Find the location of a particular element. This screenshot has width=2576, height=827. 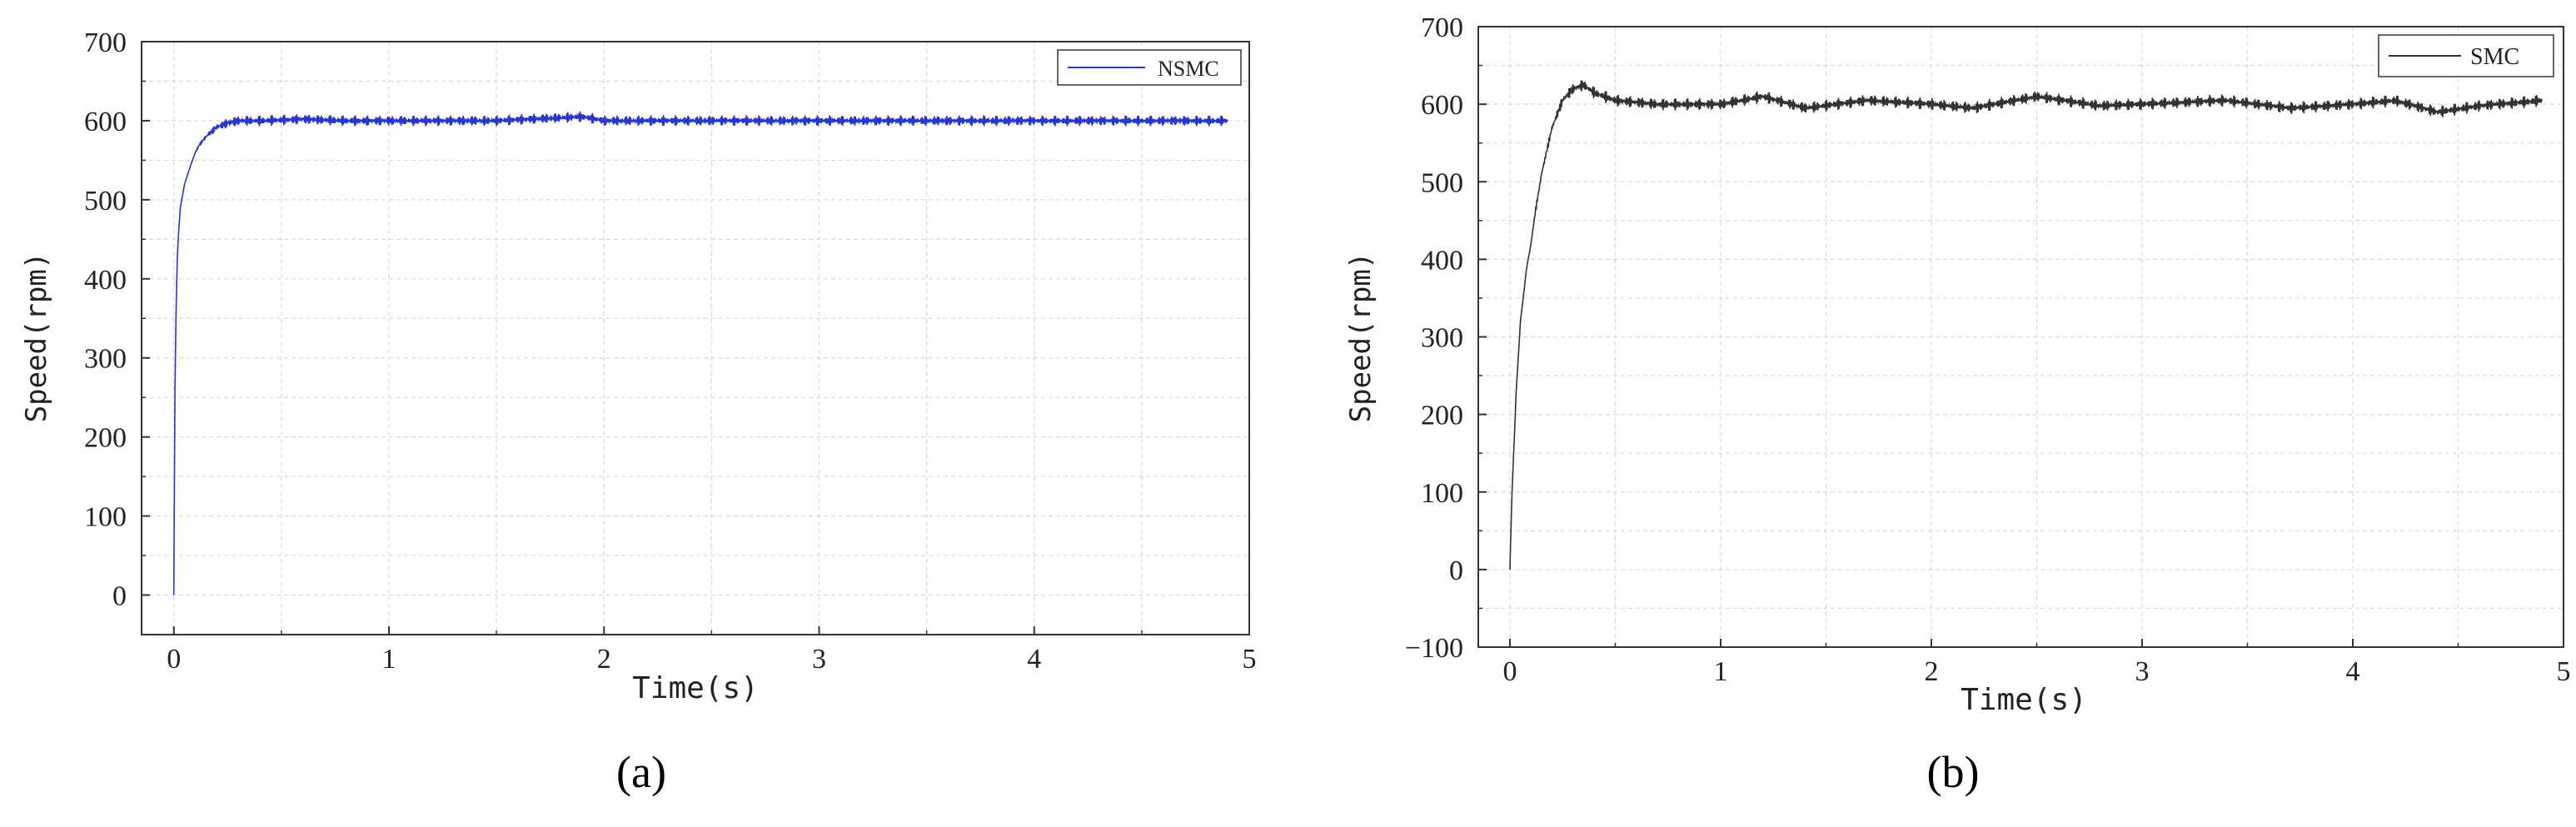

legend-label-smc: SMC is located at coordinates (2494, 57).